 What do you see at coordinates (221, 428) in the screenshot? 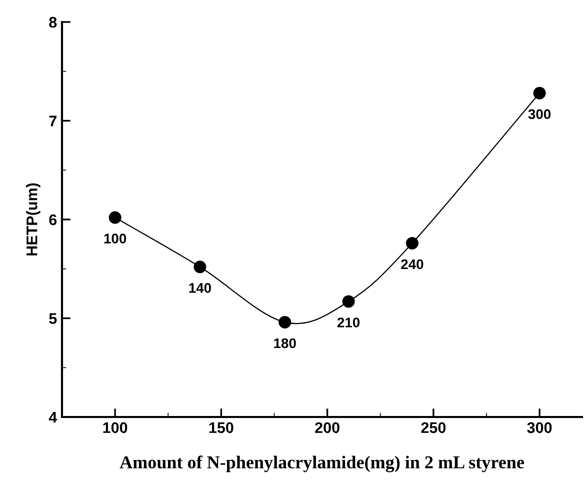
I see `x-tick-label: 150` at bounding box center [221, 428].